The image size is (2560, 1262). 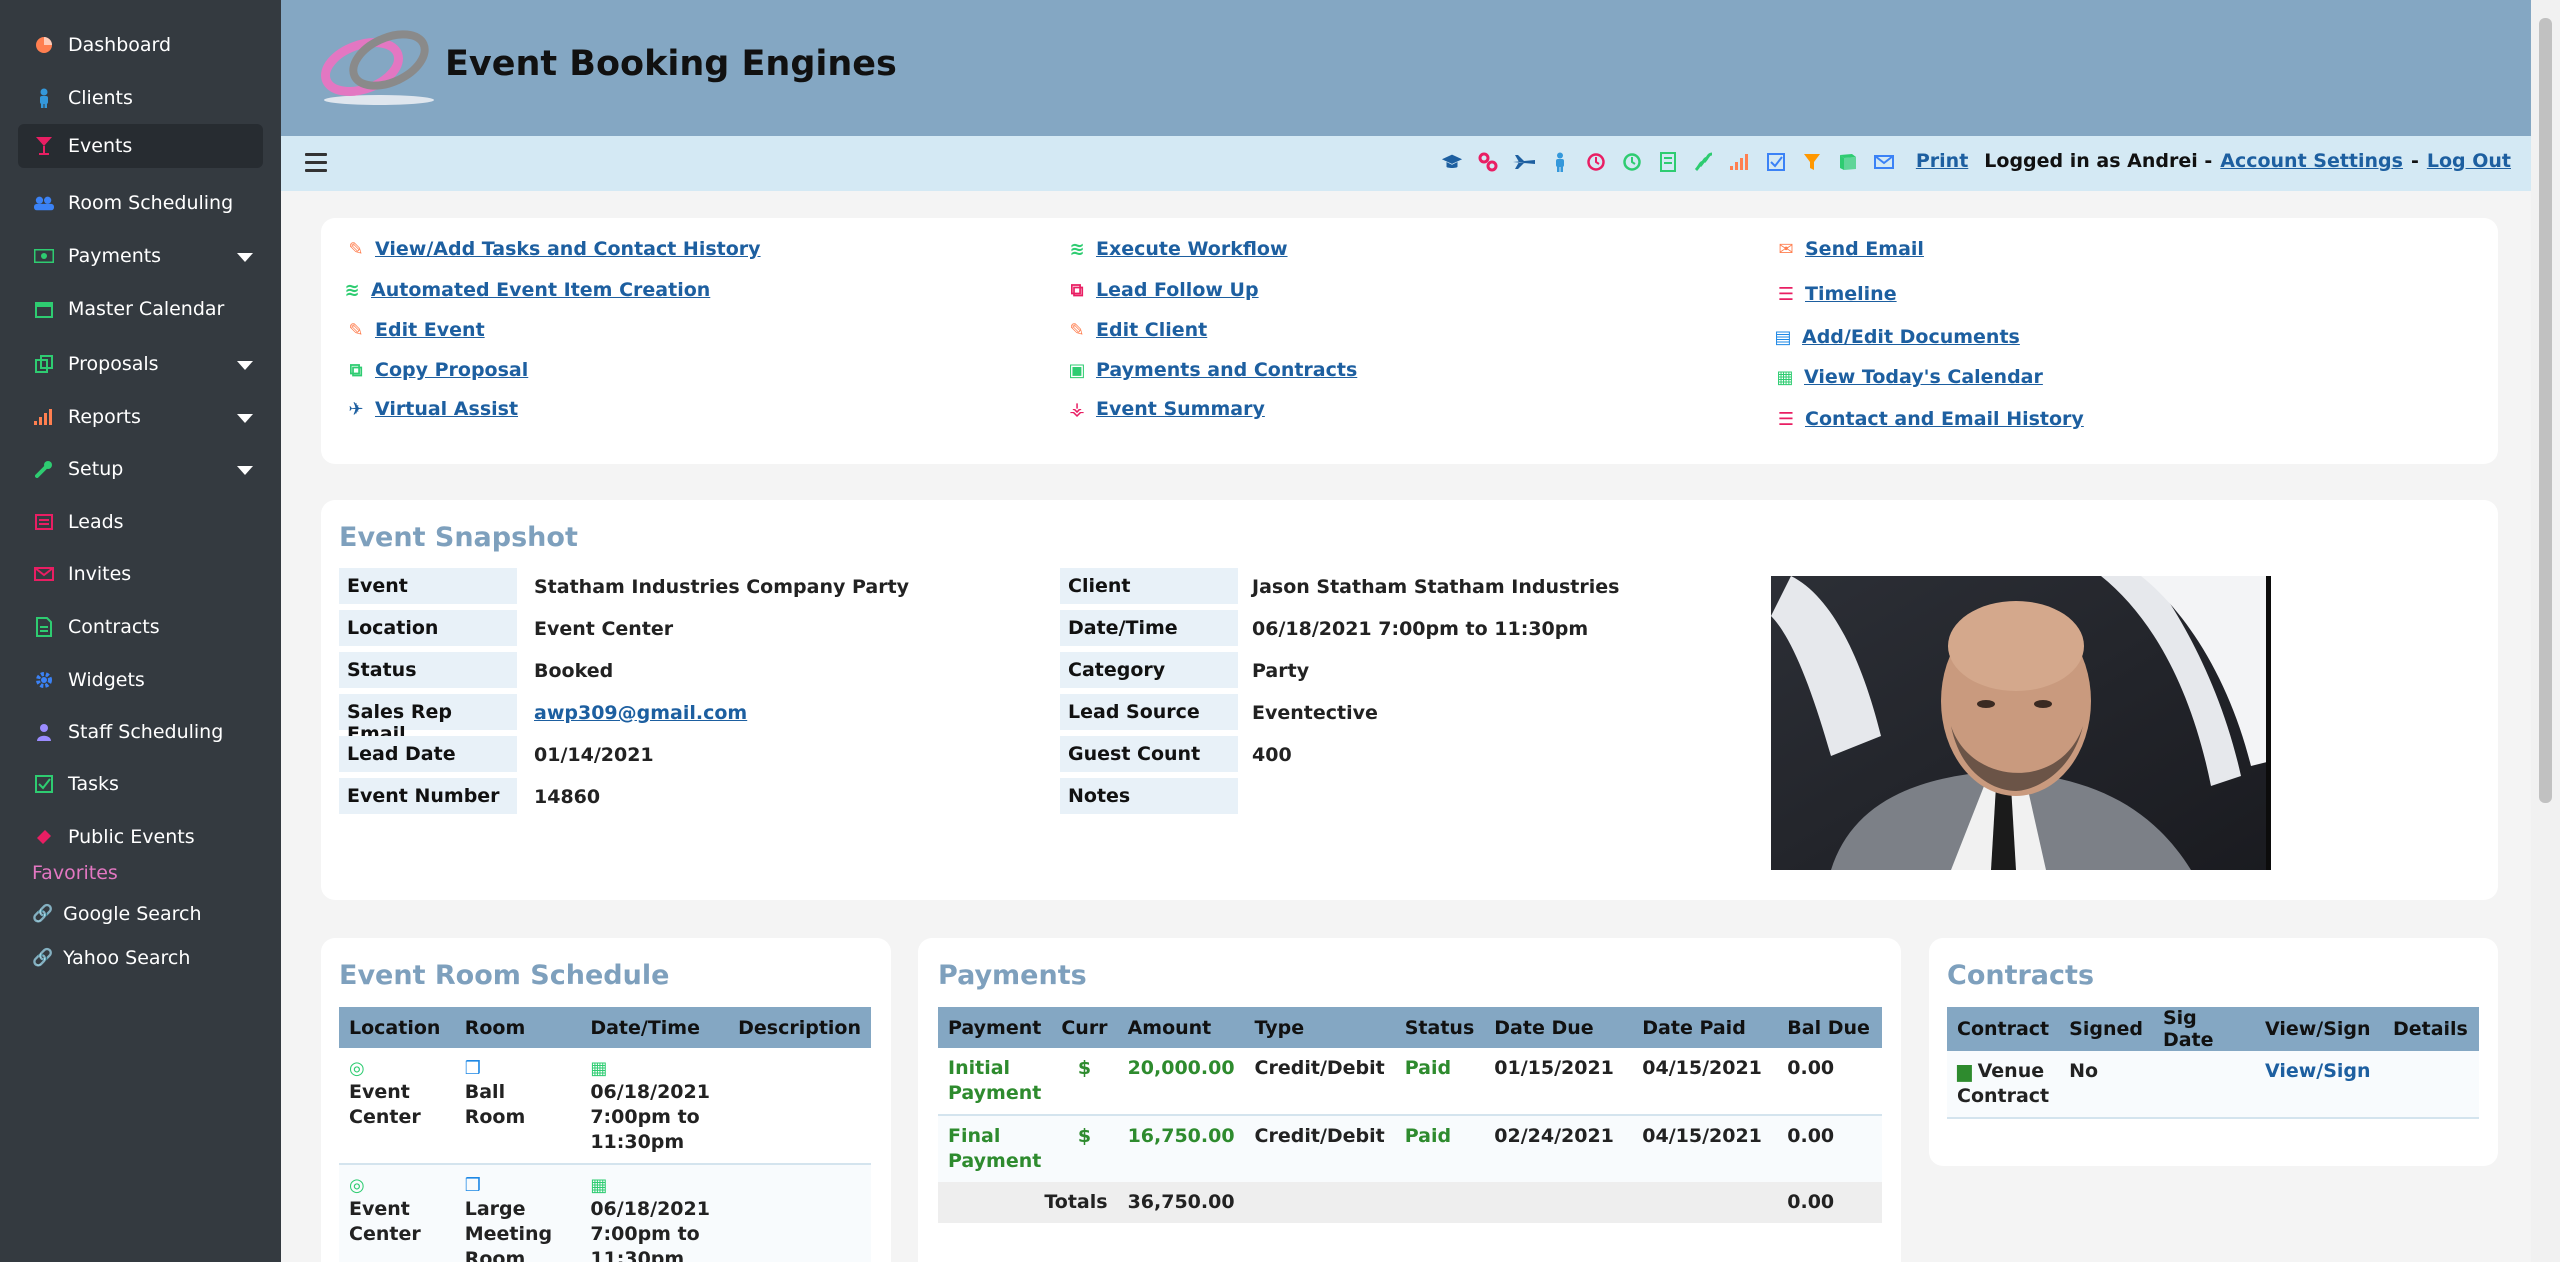 What do you see at coordinates (117, 914) in the screenshot?
I see `favorite-google-search: 🔗 Google Search` at bounding box center [117, 914].